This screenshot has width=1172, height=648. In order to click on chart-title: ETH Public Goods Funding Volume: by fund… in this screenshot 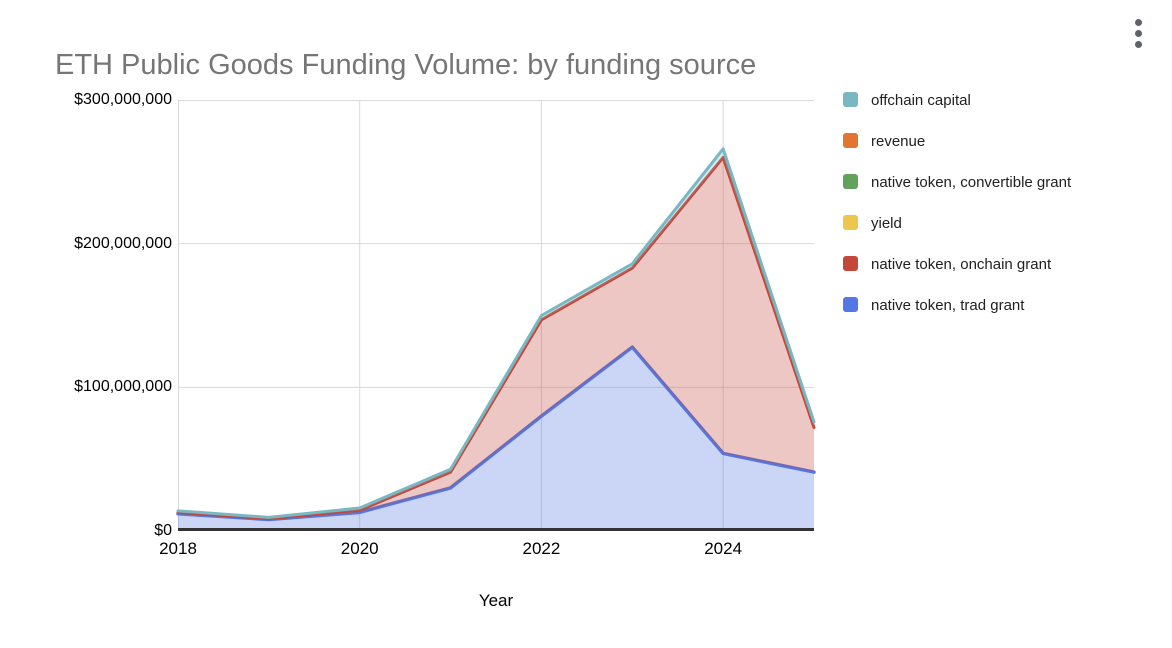, I will do `click(406, 65)`.